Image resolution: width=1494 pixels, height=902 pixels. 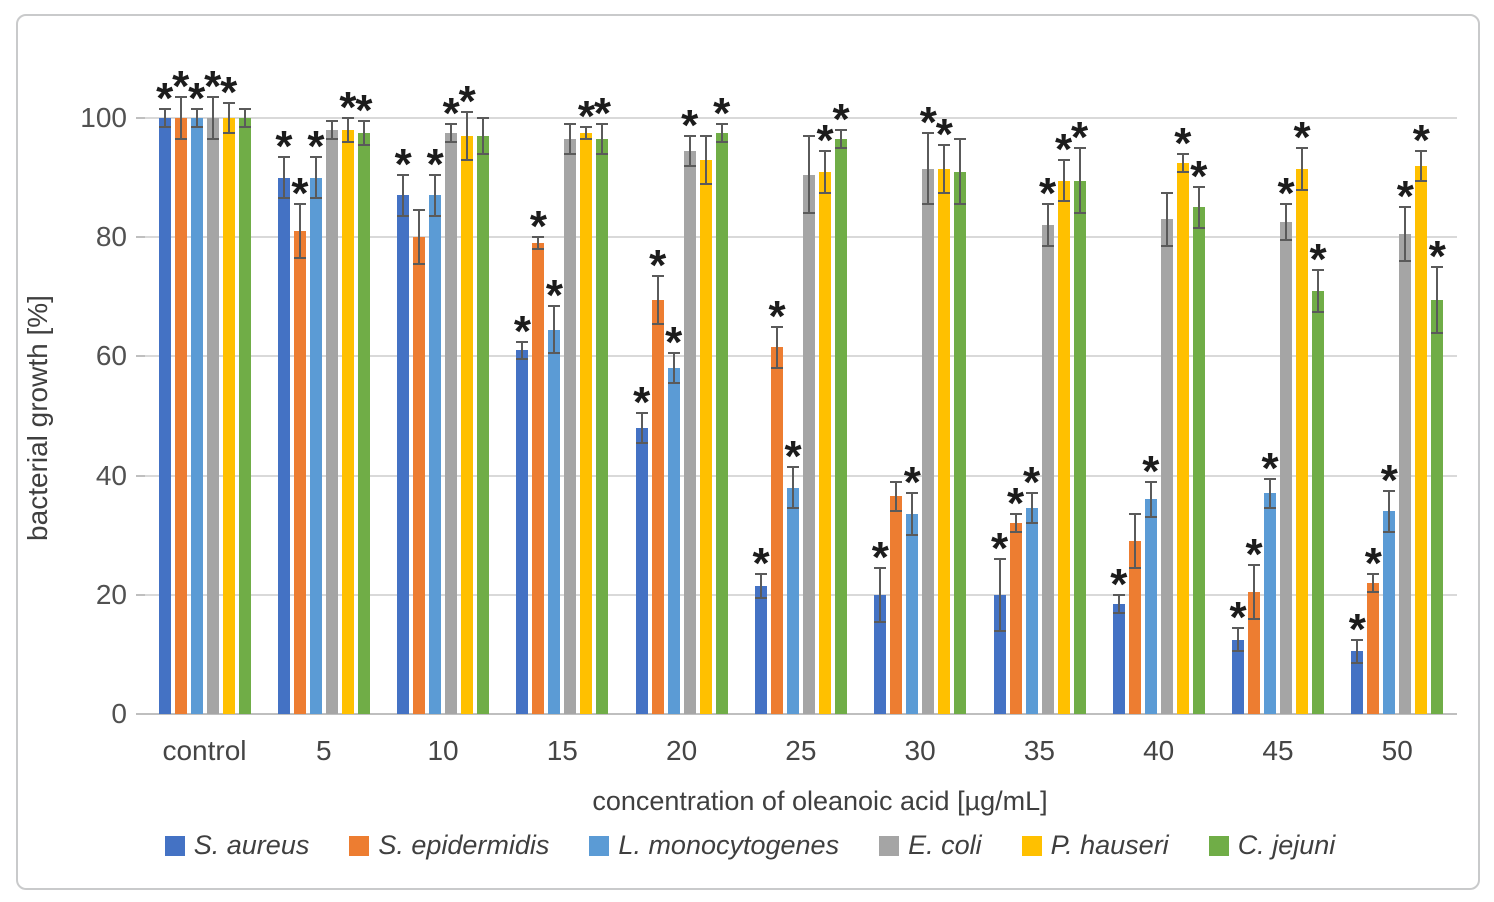 What do you see at coordinates (920, 750) in the screenshot?
I see `x-tick-label: 30` at bounding box center [920, 750].